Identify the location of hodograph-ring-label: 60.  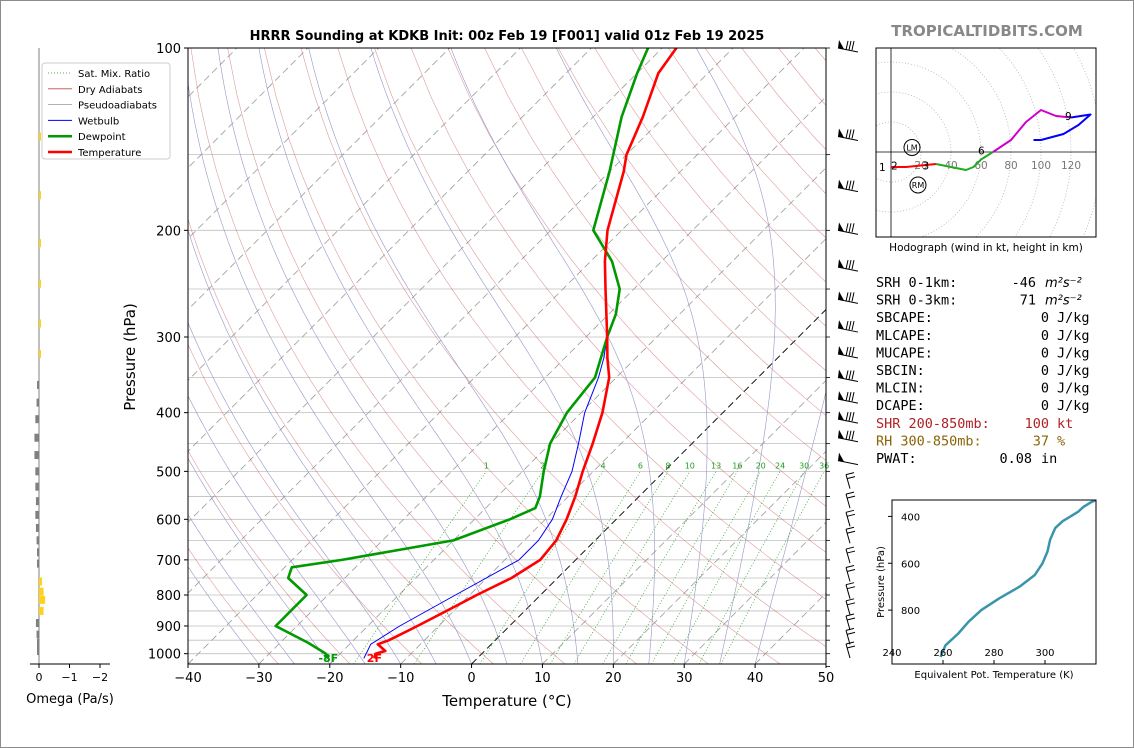
(980, 166).